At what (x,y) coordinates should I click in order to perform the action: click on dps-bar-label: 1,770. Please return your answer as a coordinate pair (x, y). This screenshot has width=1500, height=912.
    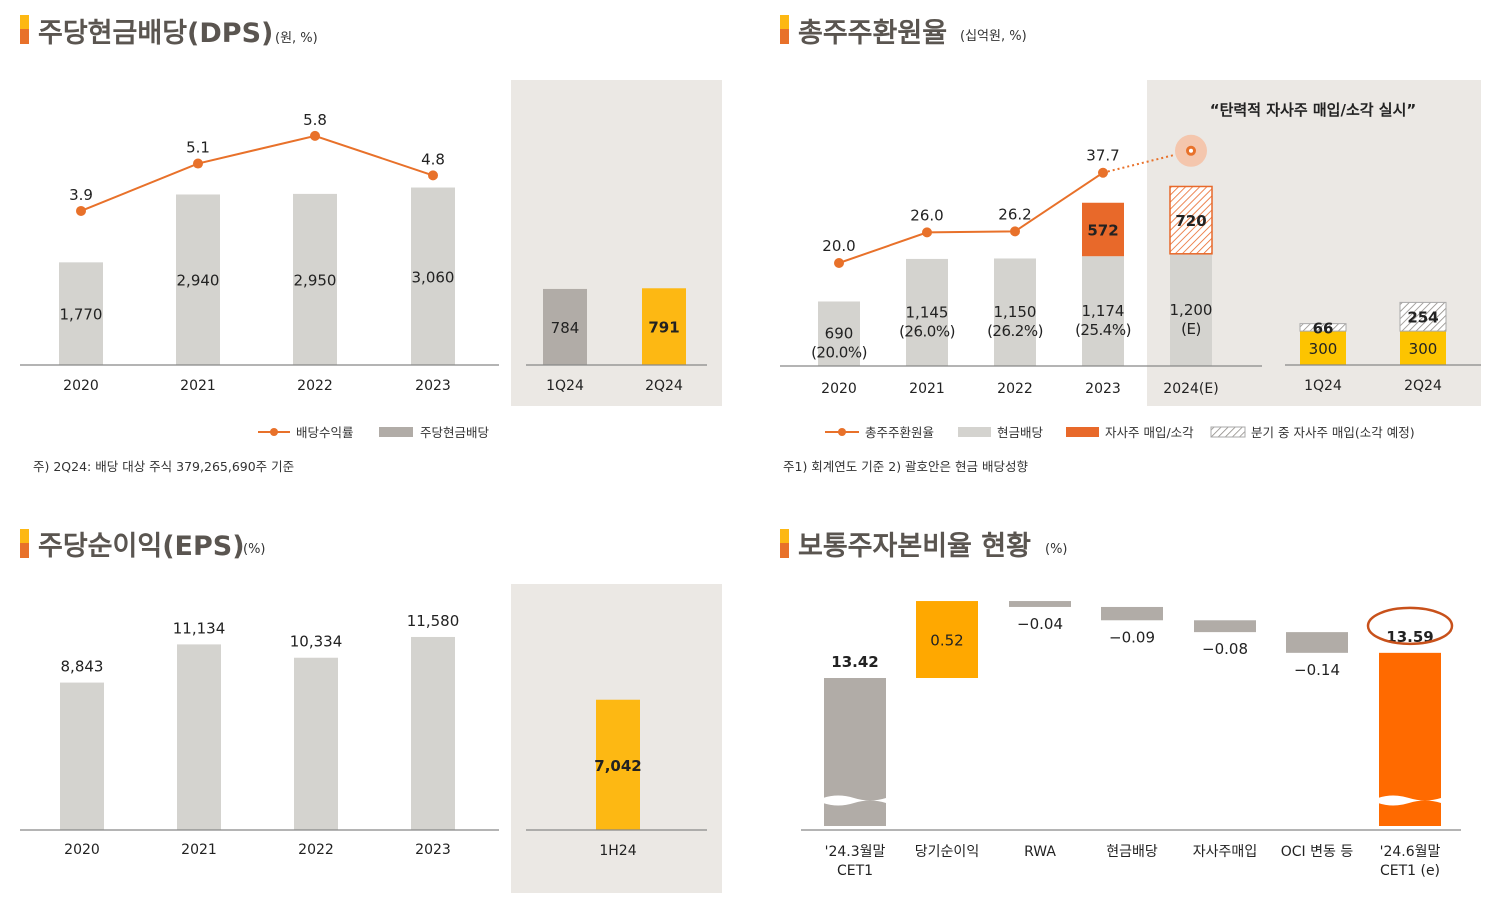
    Looking at the image, I should click on (81, 315).